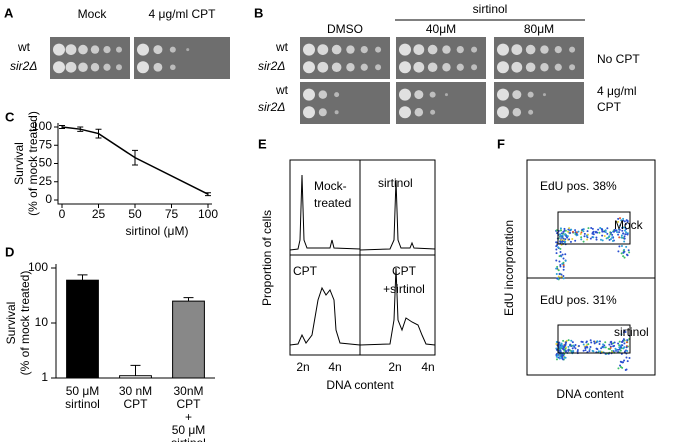 This screenshot has height=447, width=679. What do you see at coordinates (189, 430) in the screenshot?
I see `x-tick-label: 50 μM` at bounding box center [189, 430].